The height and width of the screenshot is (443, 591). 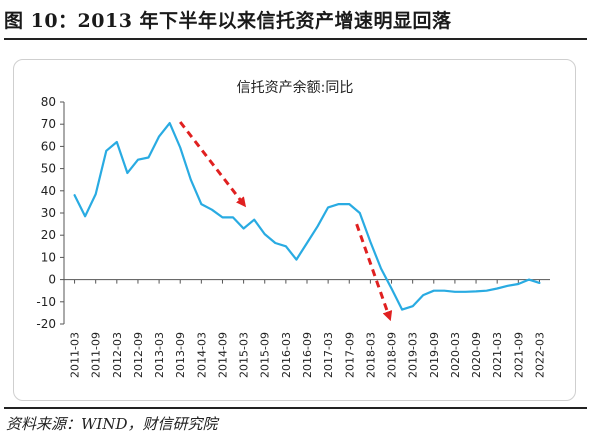 I want to click on x-tick-label: 2016-09, so click(x=307, y=355).